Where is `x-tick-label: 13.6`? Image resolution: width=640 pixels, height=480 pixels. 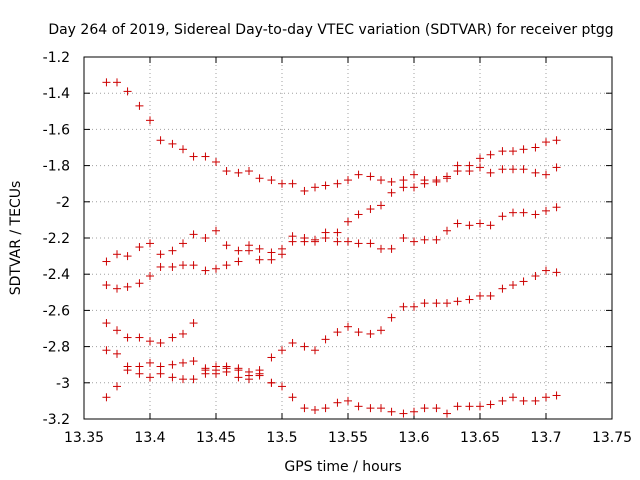
x-tick-label: 13.6 is located at coordinates (413, 438).